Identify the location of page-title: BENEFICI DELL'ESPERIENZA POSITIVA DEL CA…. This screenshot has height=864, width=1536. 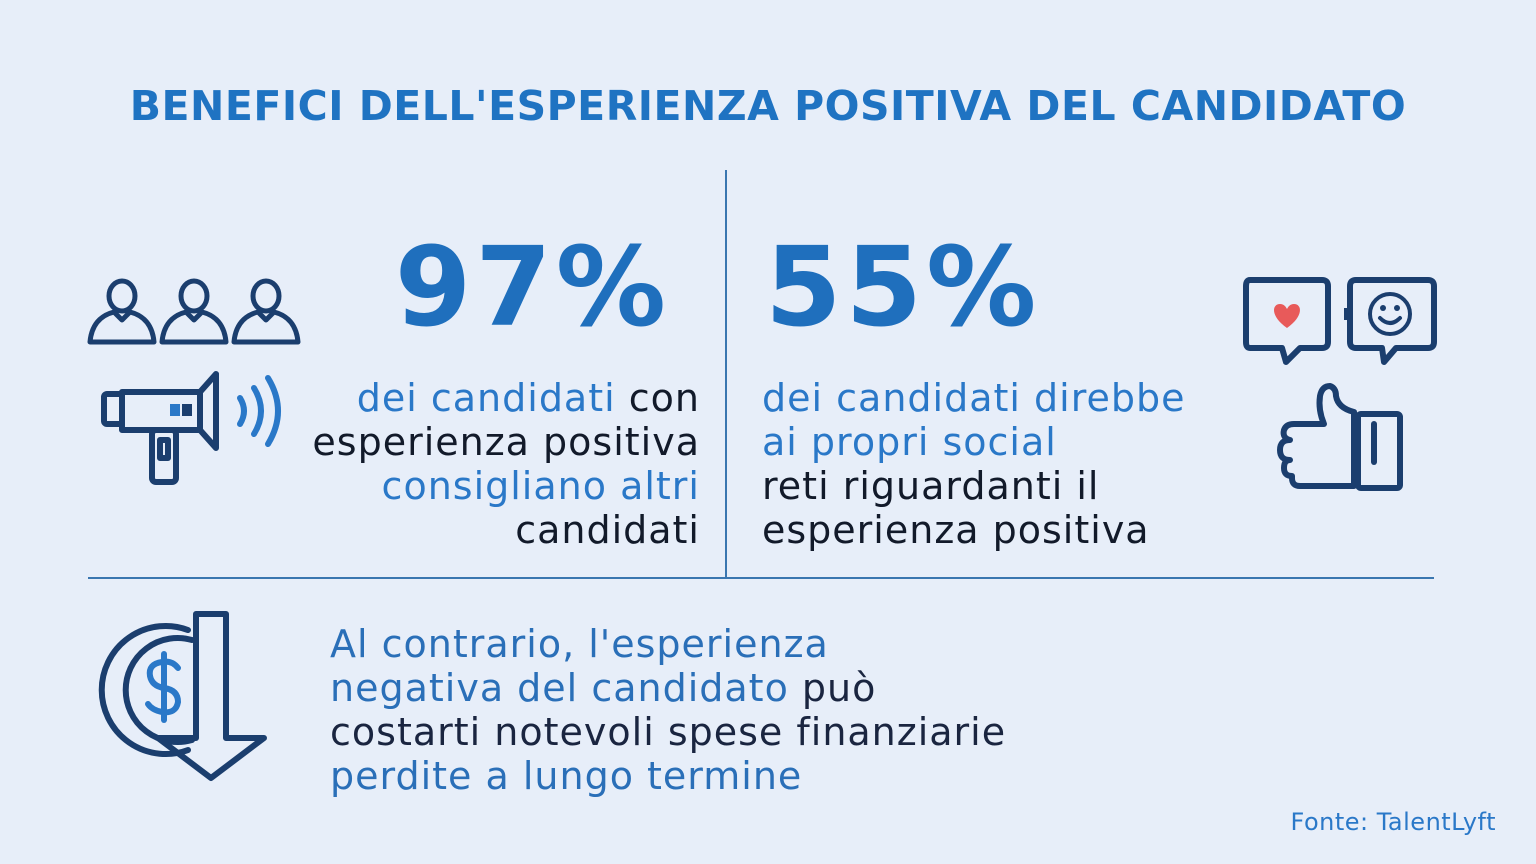
(768, 106).